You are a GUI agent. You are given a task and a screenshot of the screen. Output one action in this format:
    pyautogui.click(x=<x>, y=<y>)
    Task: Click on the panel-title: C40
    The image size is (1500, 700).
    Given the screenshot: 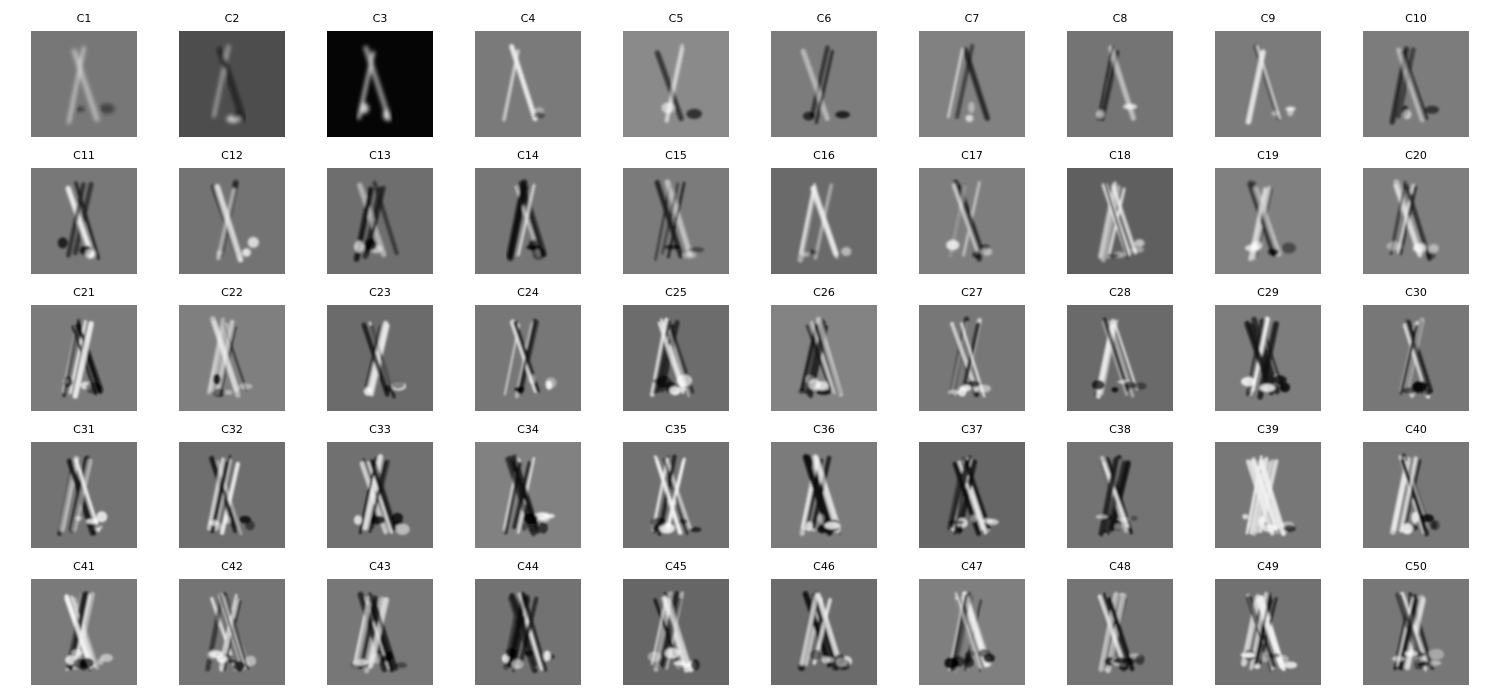 What is the action you would take?
    pyautogui.click(x=1416, y=429)
    